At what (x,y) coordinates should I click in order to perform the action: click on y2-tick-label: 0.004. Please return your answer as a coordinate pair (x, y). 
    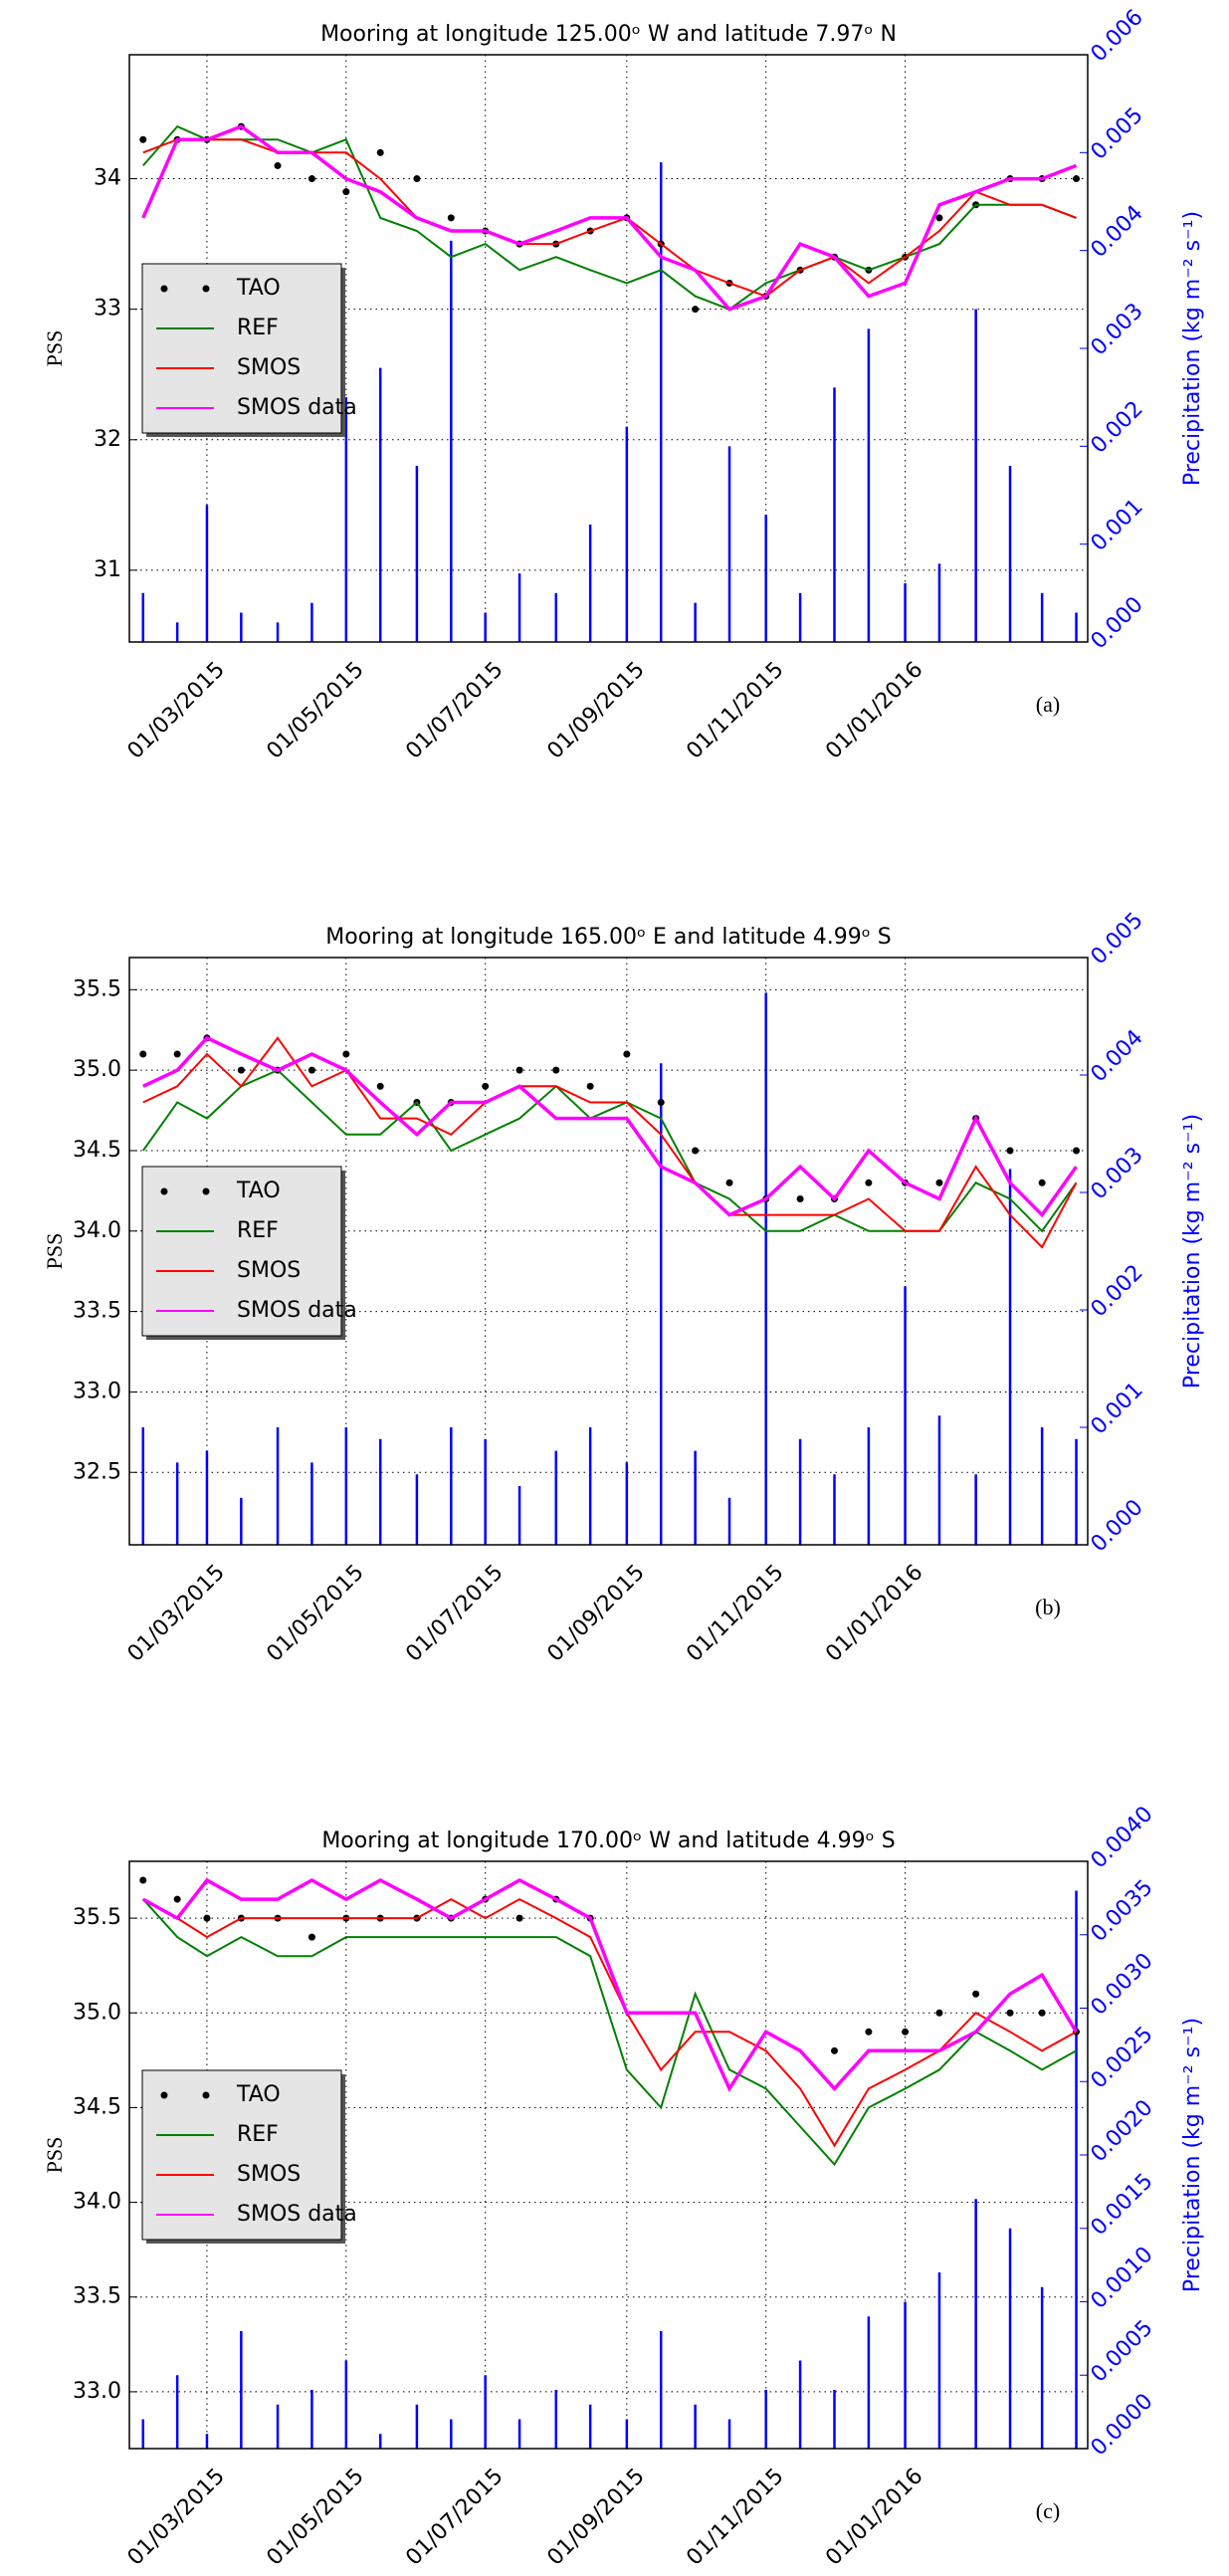
    Looking at the image, I should click on (1117, 1056).